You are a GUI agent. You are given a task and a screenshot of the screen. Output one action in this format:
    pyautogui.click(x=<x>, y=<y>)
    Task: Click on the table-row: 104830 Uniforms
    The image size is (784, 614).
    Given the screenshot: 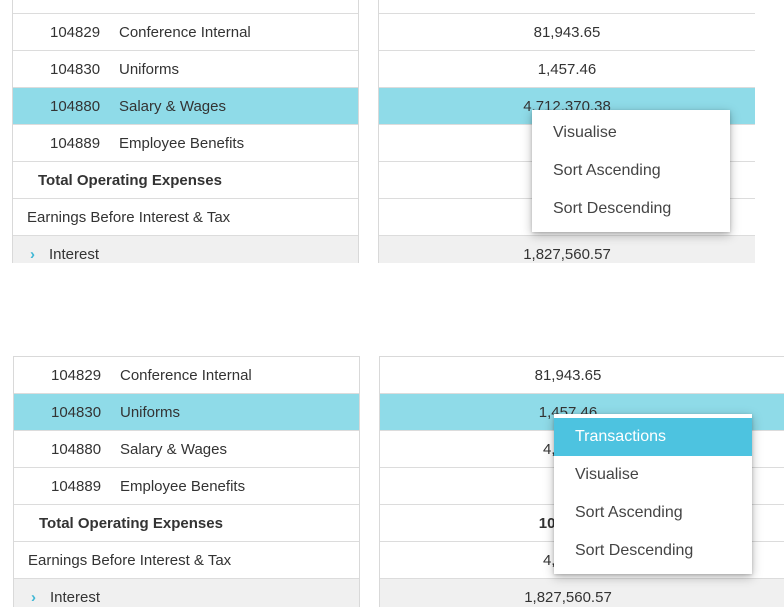 What is the action you would take?
    pyautogui.click(x=185, y=69)
    